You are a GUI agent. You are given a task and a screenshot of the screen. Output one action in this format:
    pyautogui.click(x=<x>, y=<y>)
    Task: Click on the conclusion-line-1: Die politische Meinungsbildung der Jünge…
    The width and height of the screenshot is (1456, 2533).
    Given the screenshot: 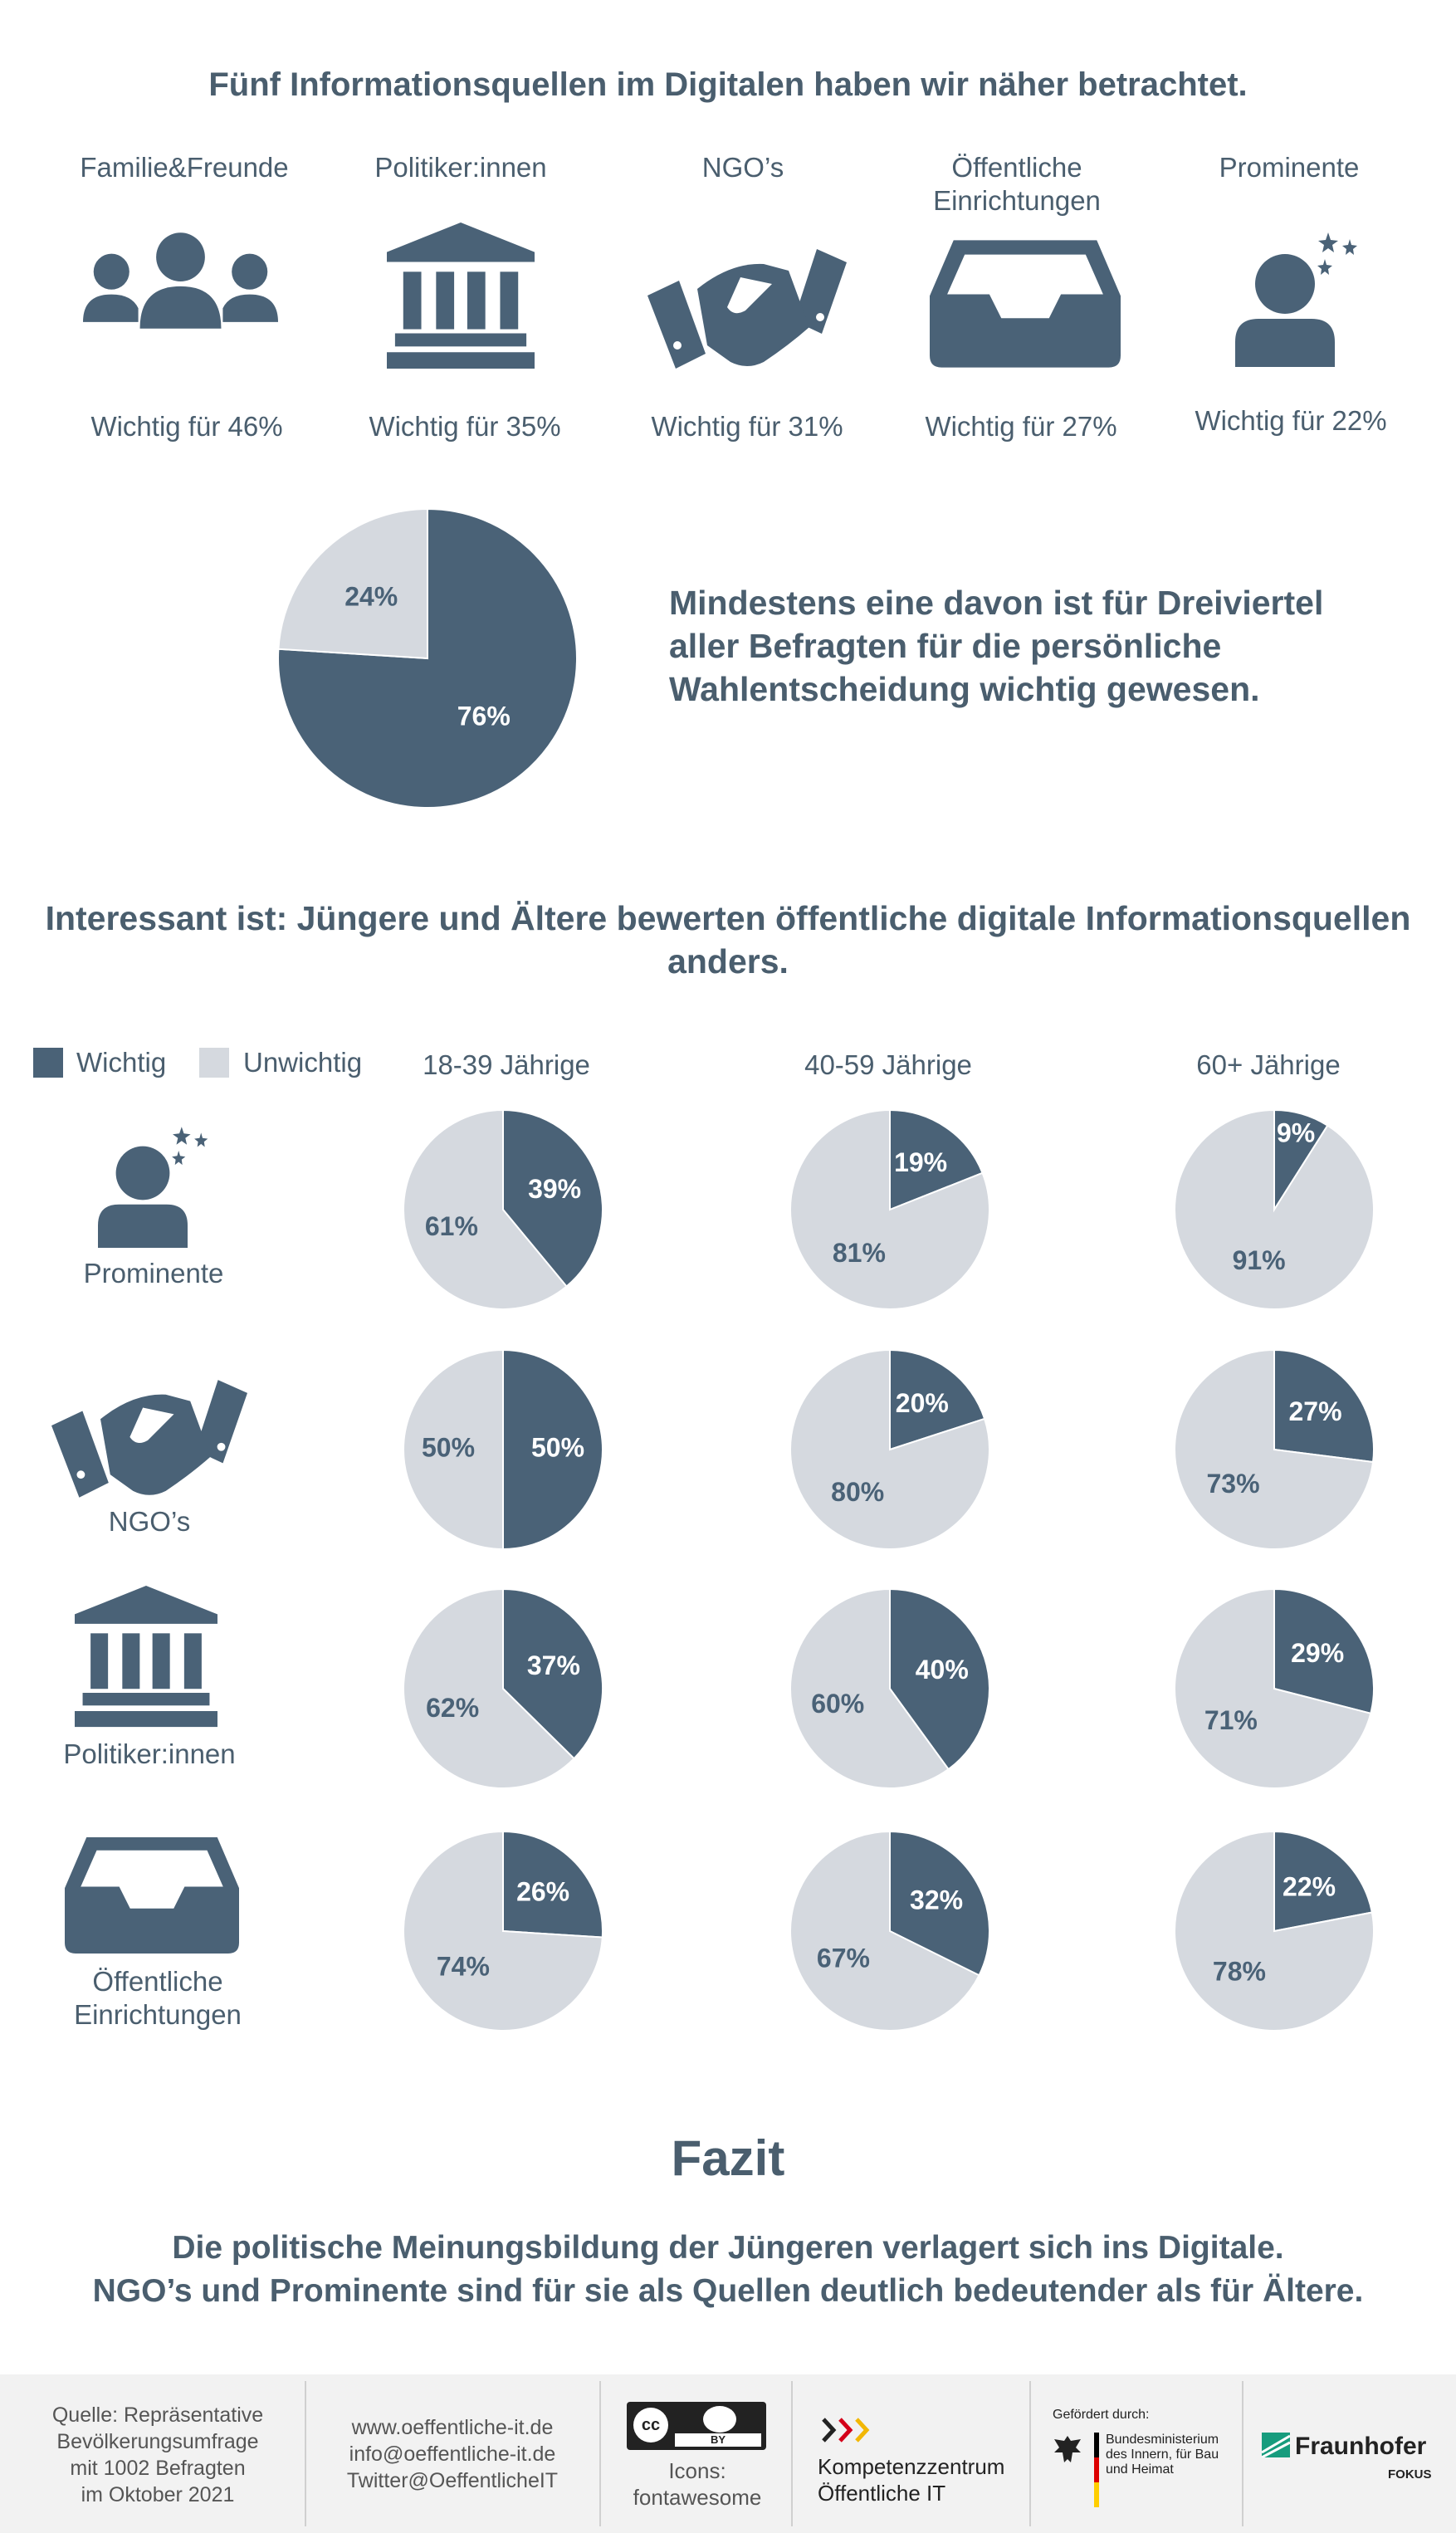 What is the action you would take?
    pyautogui.click(x=728, y=2248)
    